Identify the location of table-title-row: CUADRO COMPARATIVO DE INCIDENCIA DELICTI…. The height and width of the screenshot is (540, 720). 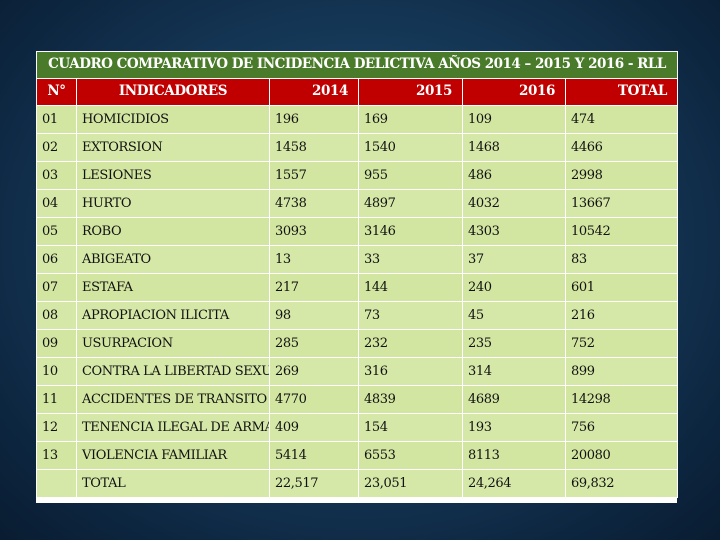
(357, 65).